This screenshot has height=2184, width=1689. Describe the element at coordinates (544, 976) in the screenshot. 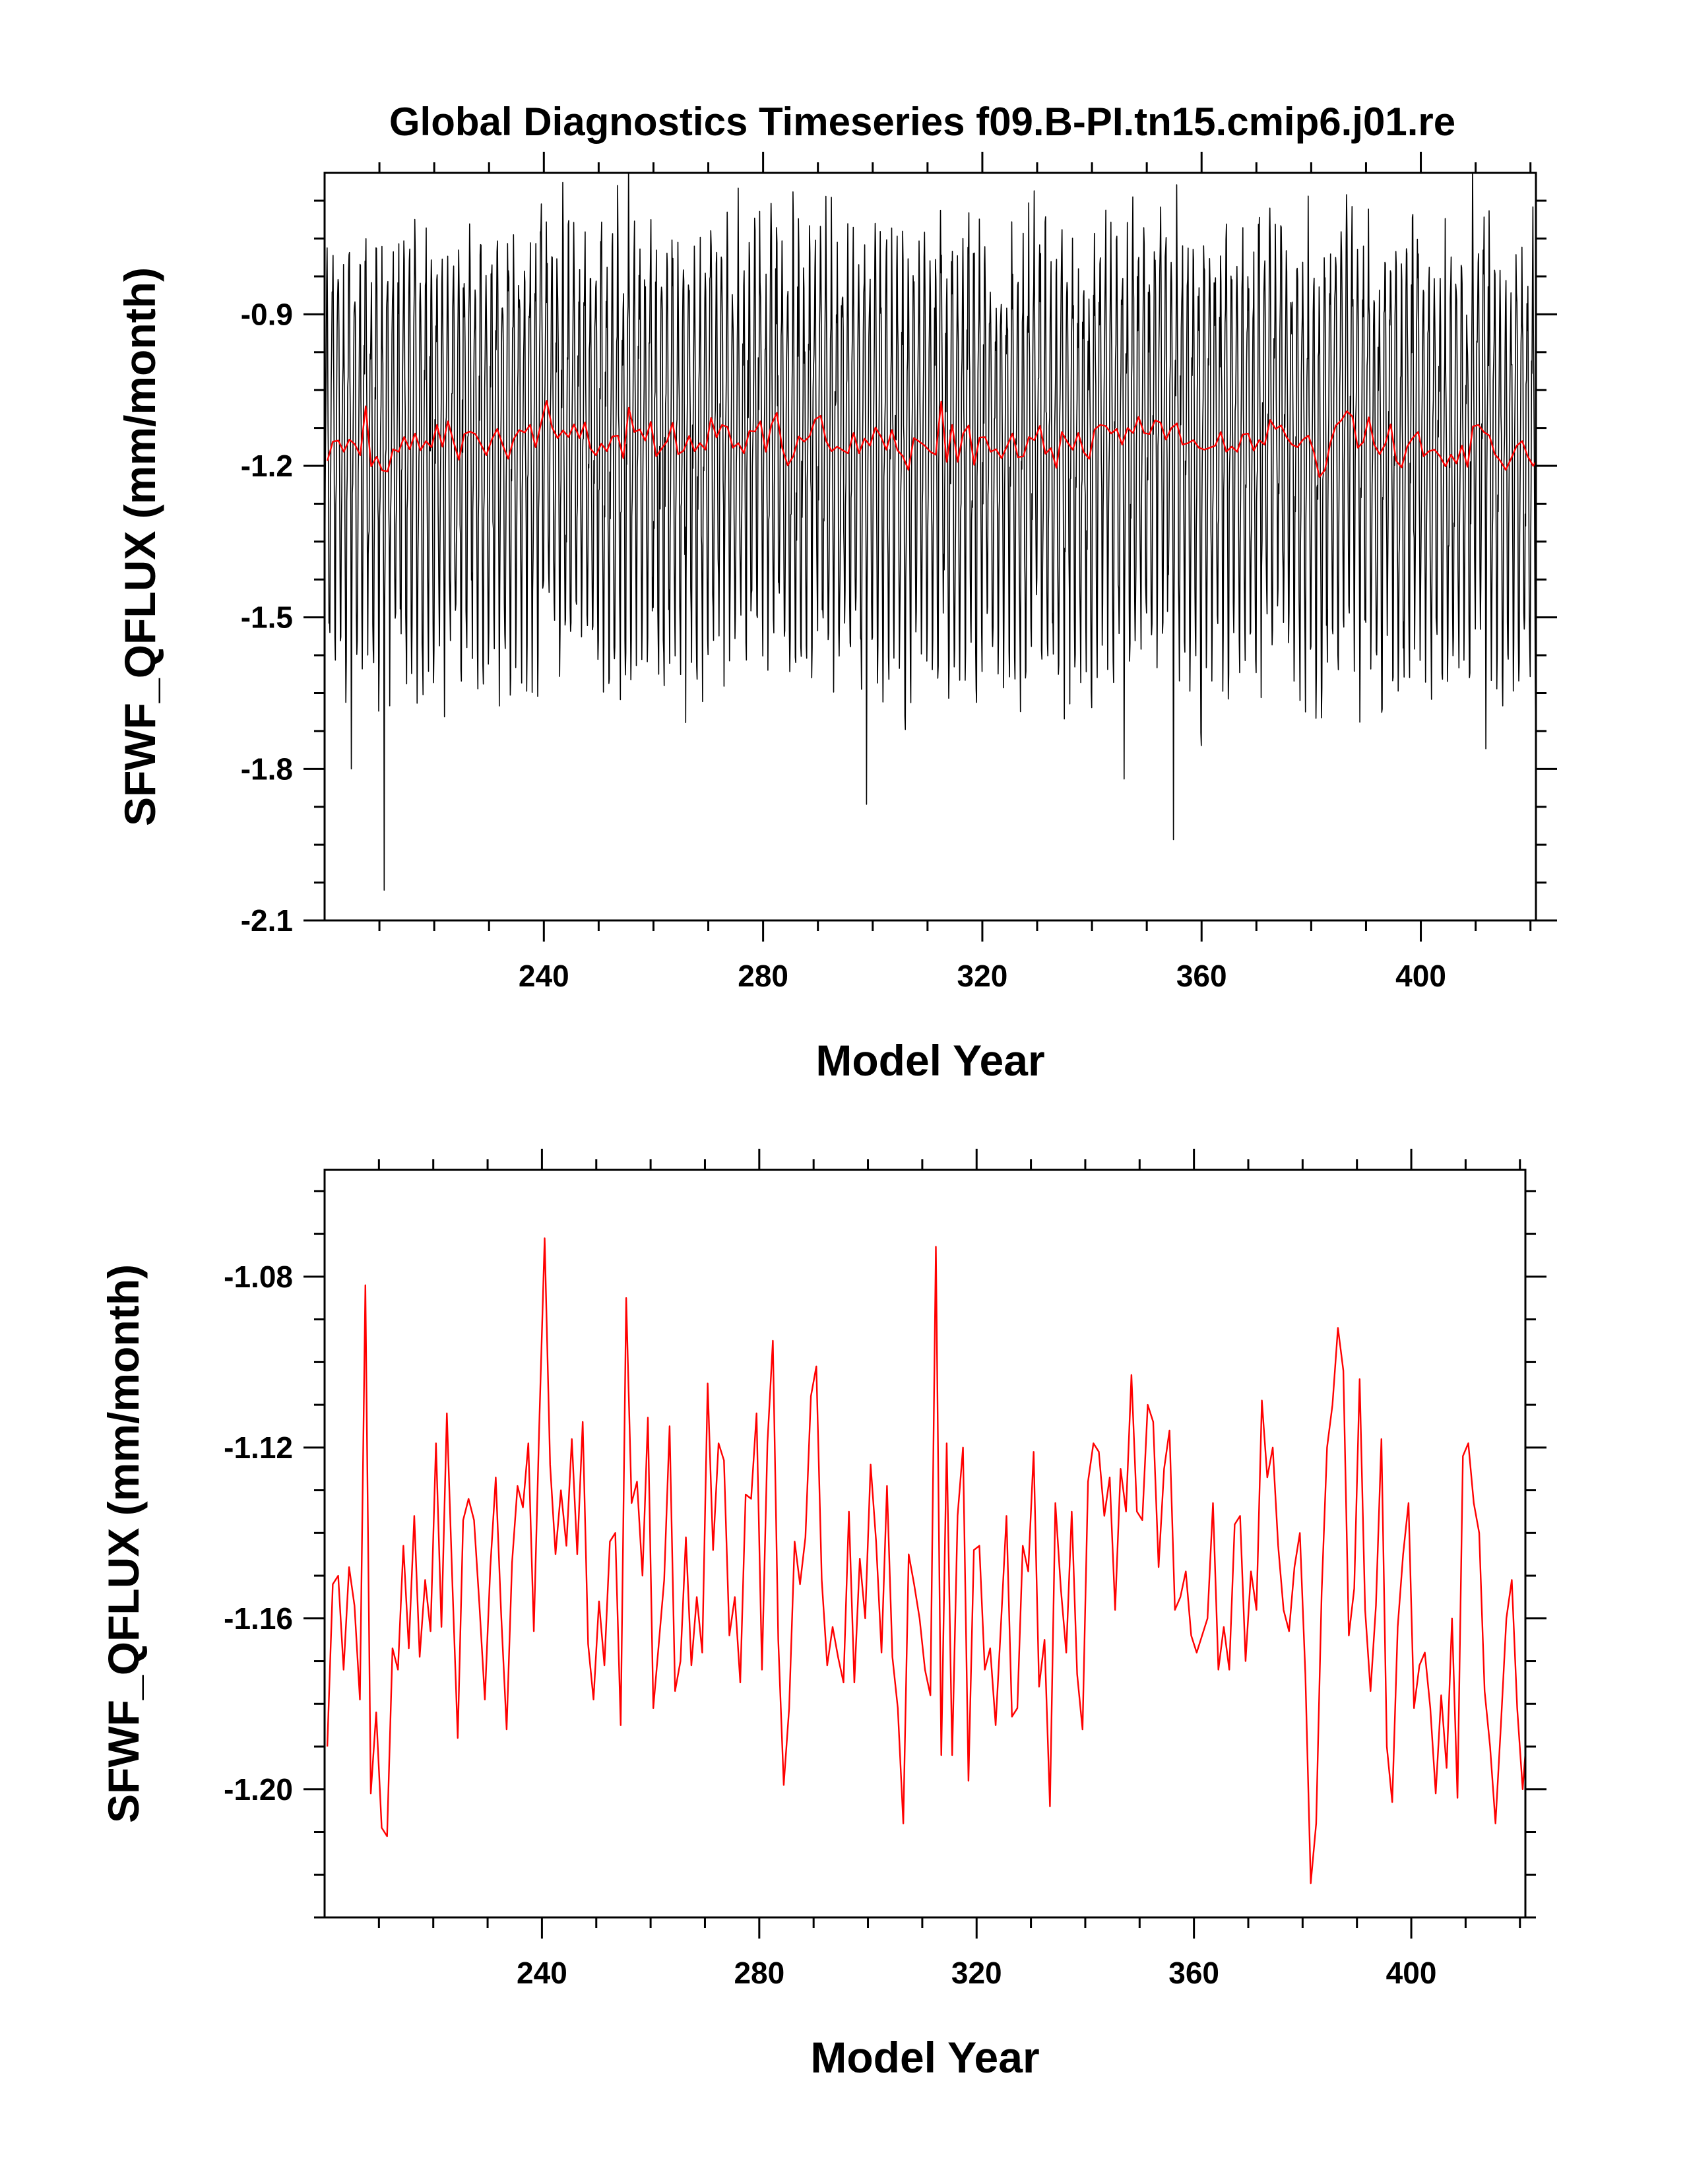

I see `top-x-tick-label: 240` at that location.